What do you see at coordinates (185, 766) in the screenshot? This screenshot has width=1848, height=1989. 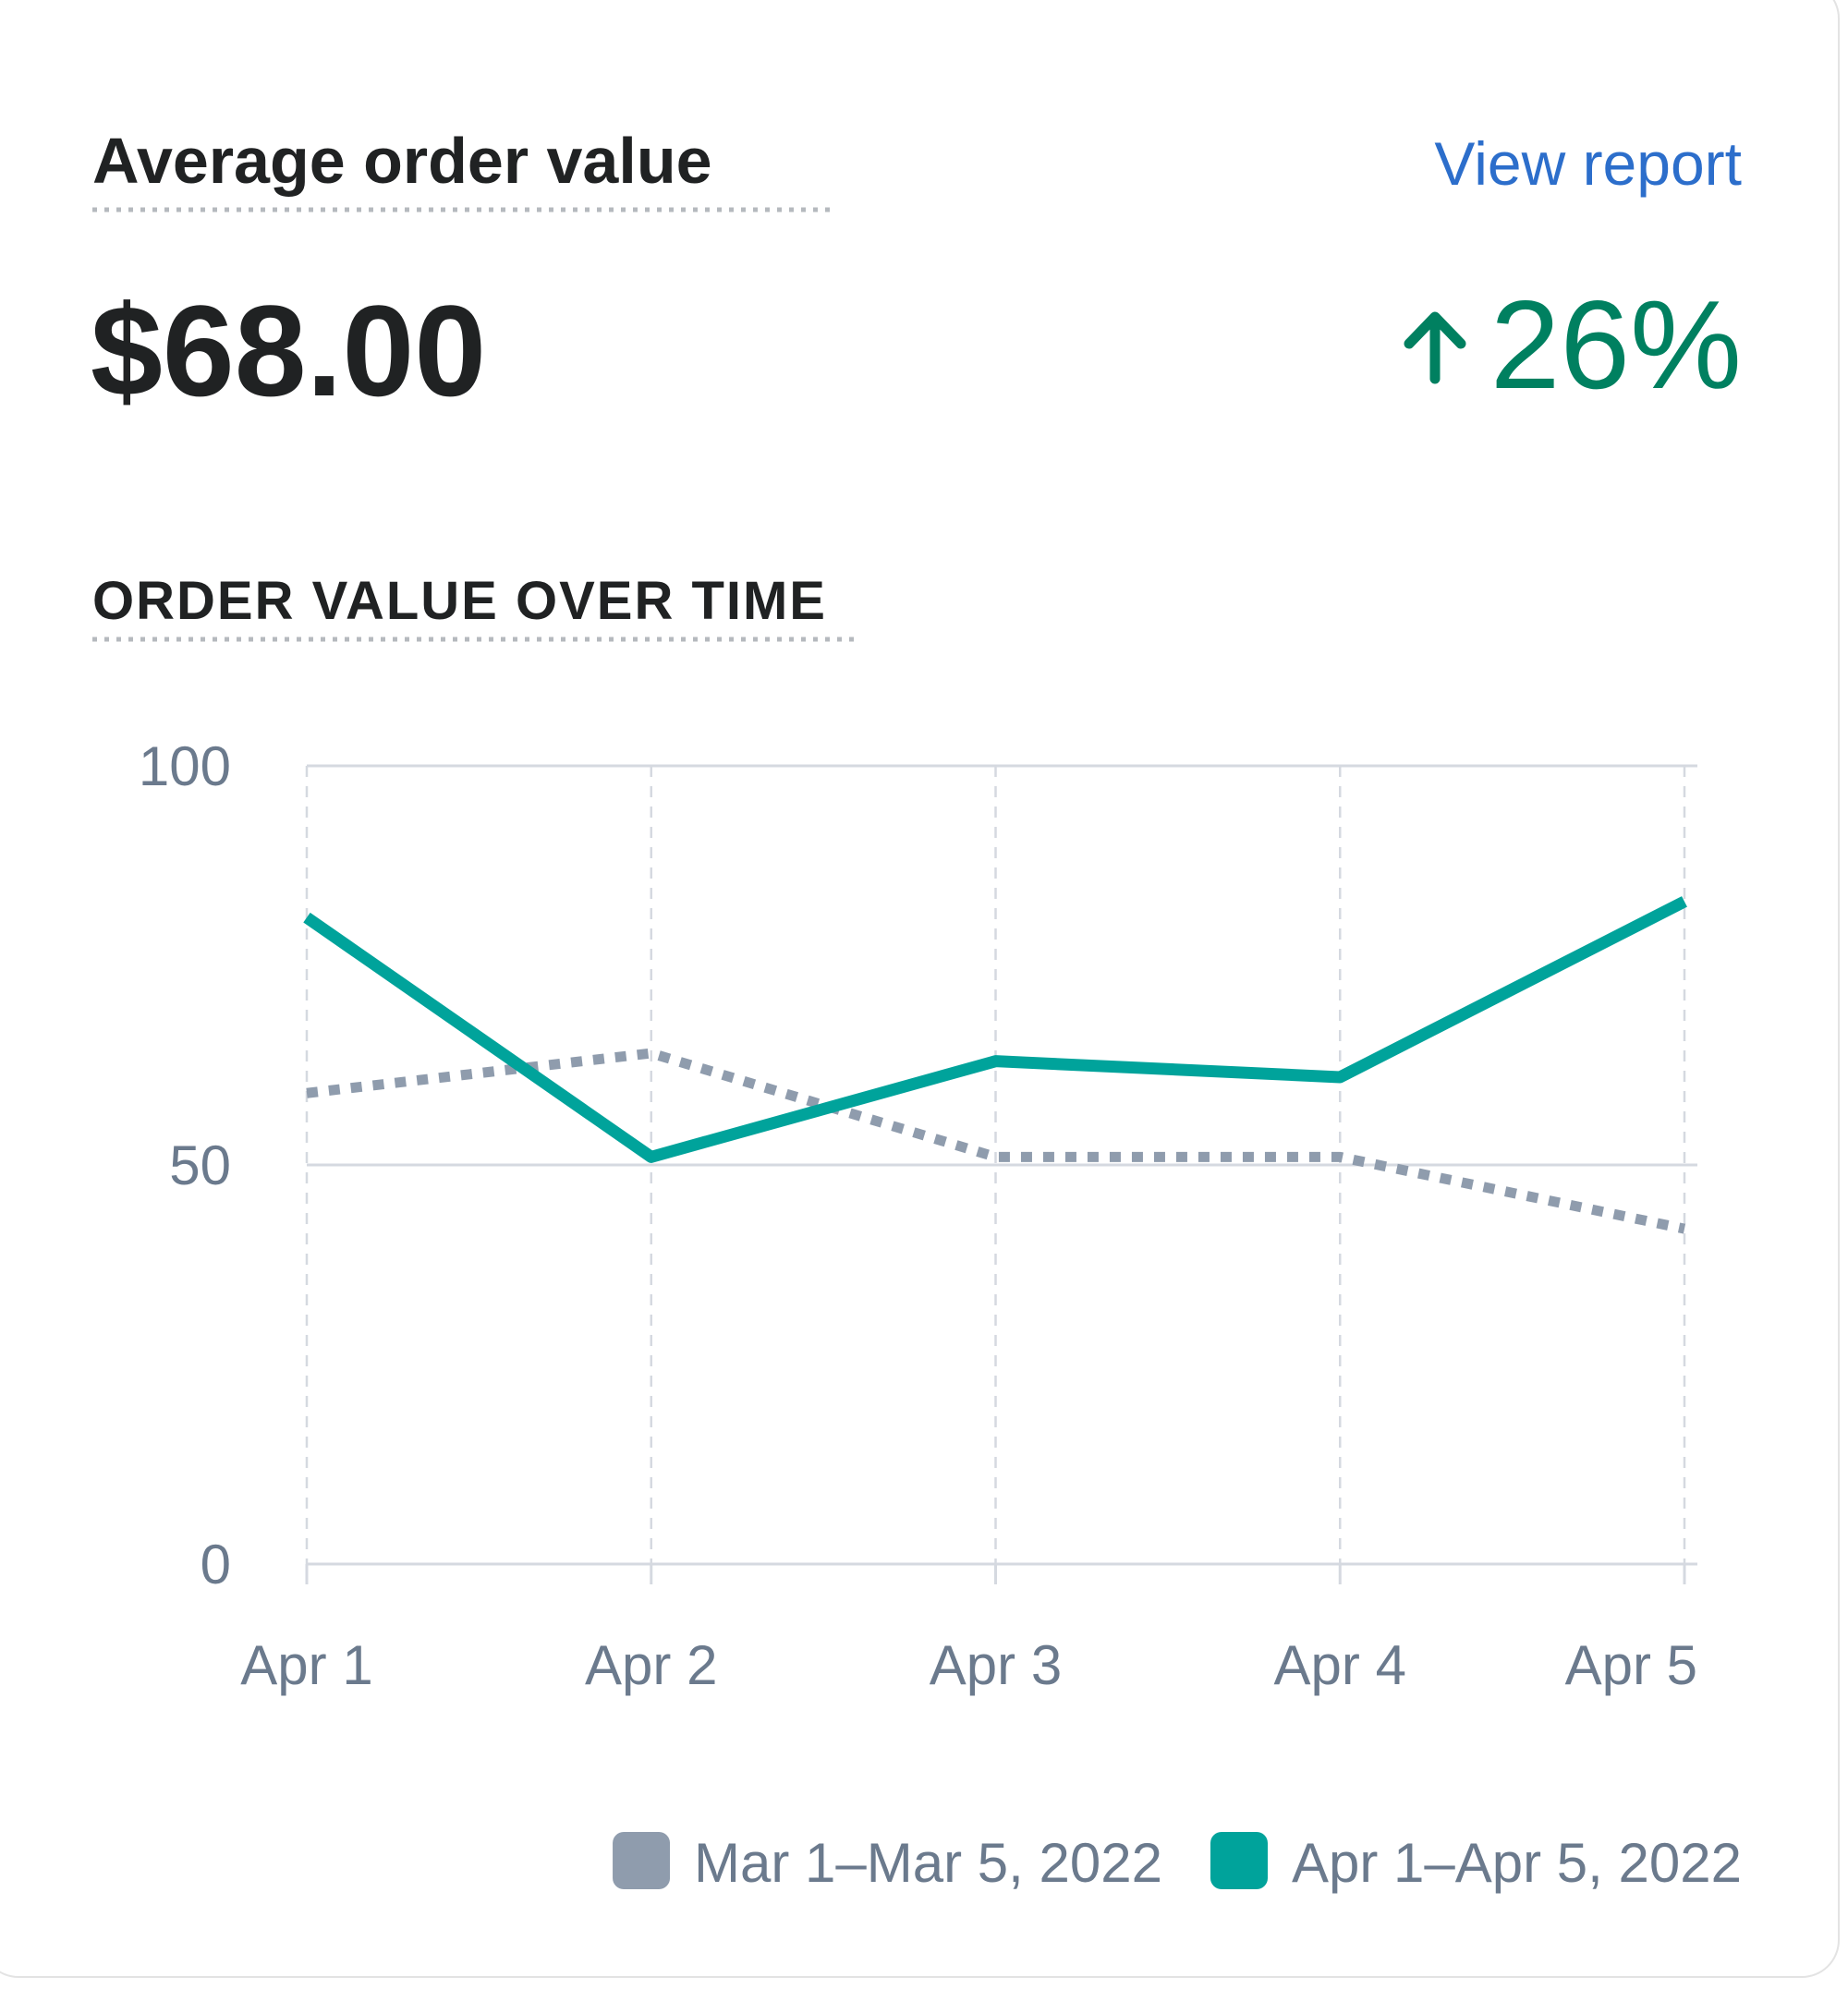 I see `y-tick-label: 100` at bounding box center [185, 766].